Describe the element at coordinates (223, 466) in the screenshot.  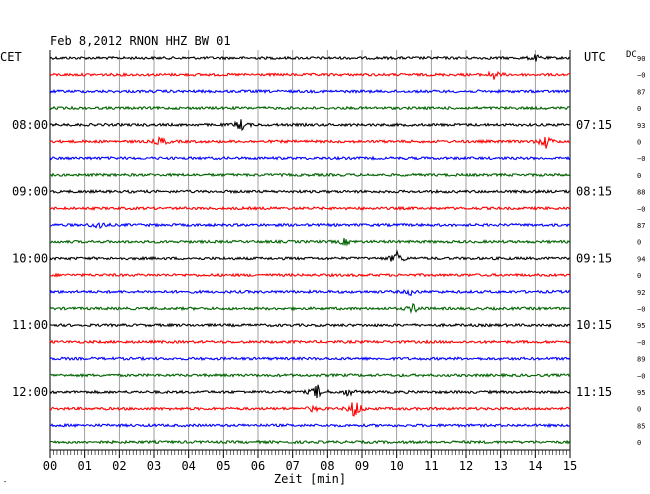
I see `x-tick-label: 05` at that location.